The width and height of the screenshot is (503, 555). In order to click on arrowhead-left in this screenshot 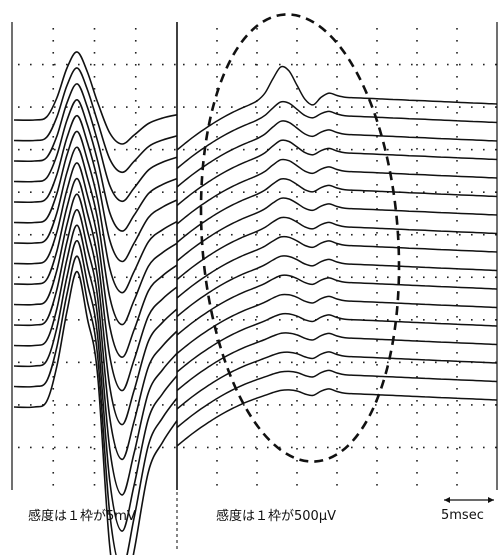, I will do `click(447, 500)`.